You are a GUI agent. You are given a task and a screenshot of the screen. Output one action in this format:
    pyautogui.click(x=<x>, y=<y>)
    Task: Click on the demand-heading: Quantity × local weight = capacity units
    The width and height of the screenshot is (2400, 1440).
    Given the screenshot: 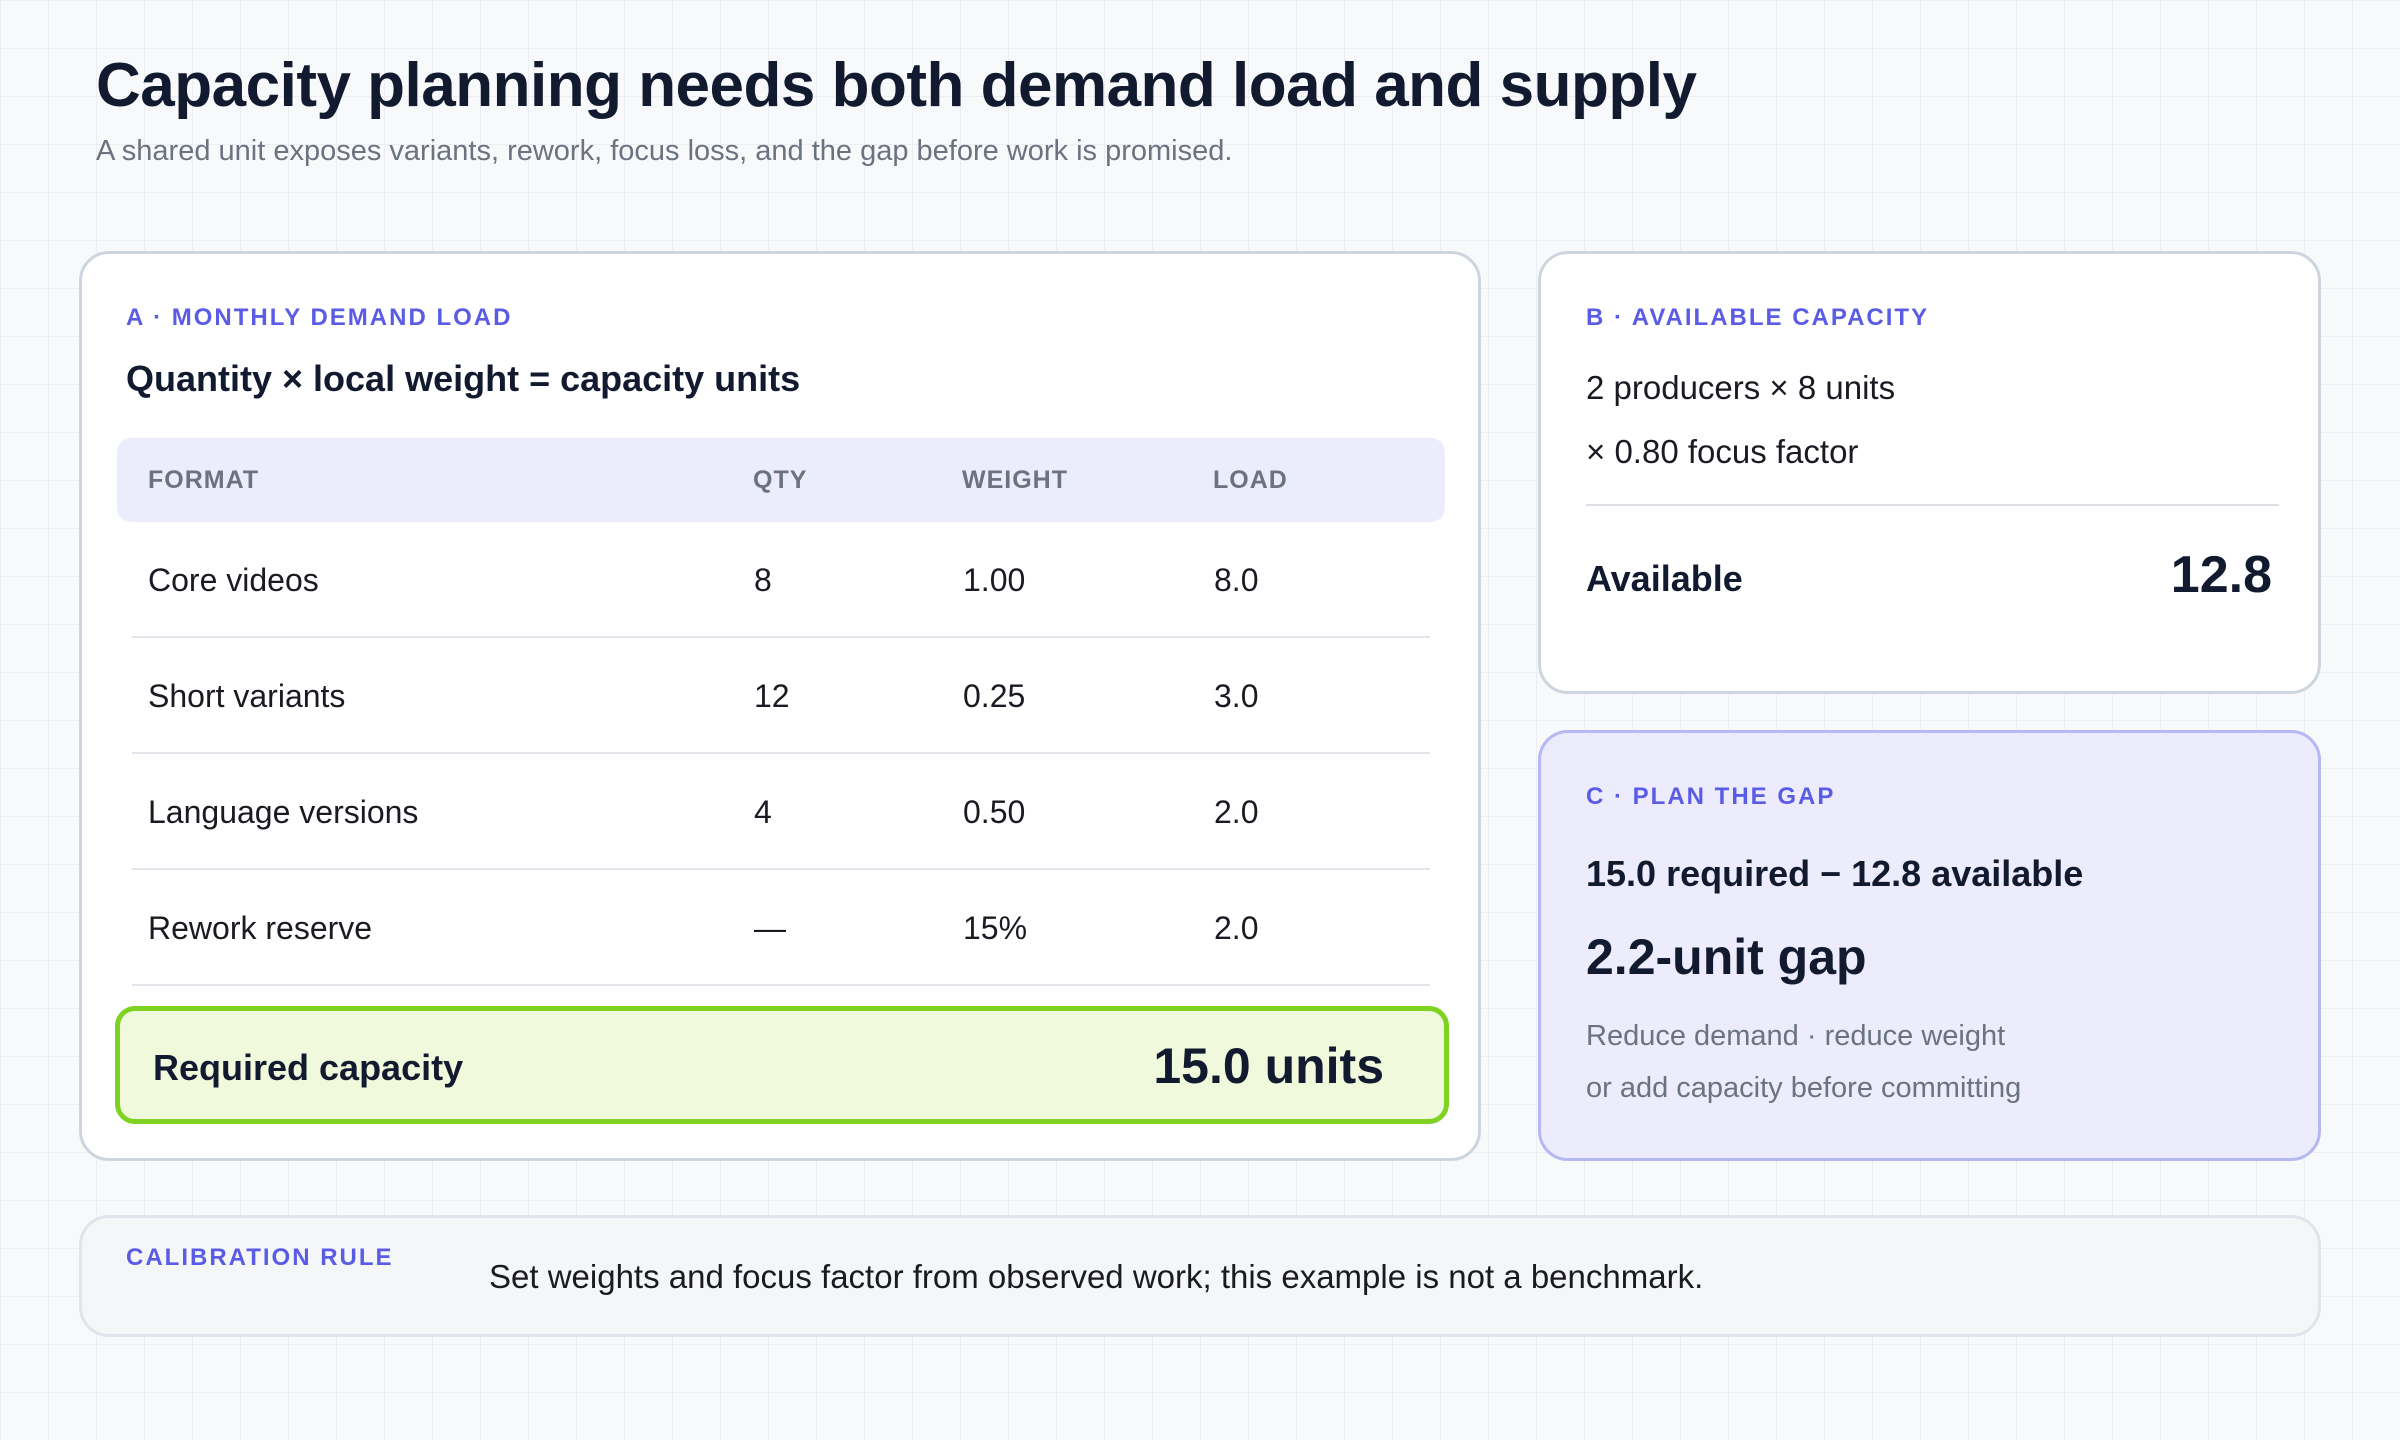 What is the action you would take?
    pyautogui.click(x=463, y=378)
    